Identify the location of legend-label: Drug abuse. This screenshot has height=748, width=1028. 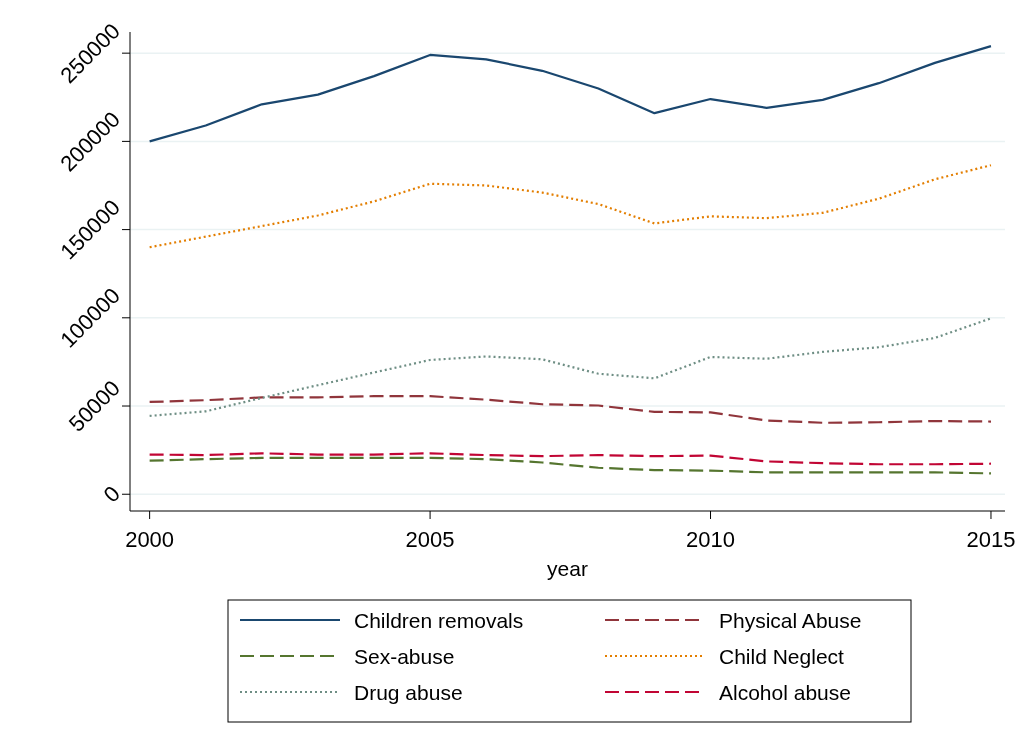
(408, 692).